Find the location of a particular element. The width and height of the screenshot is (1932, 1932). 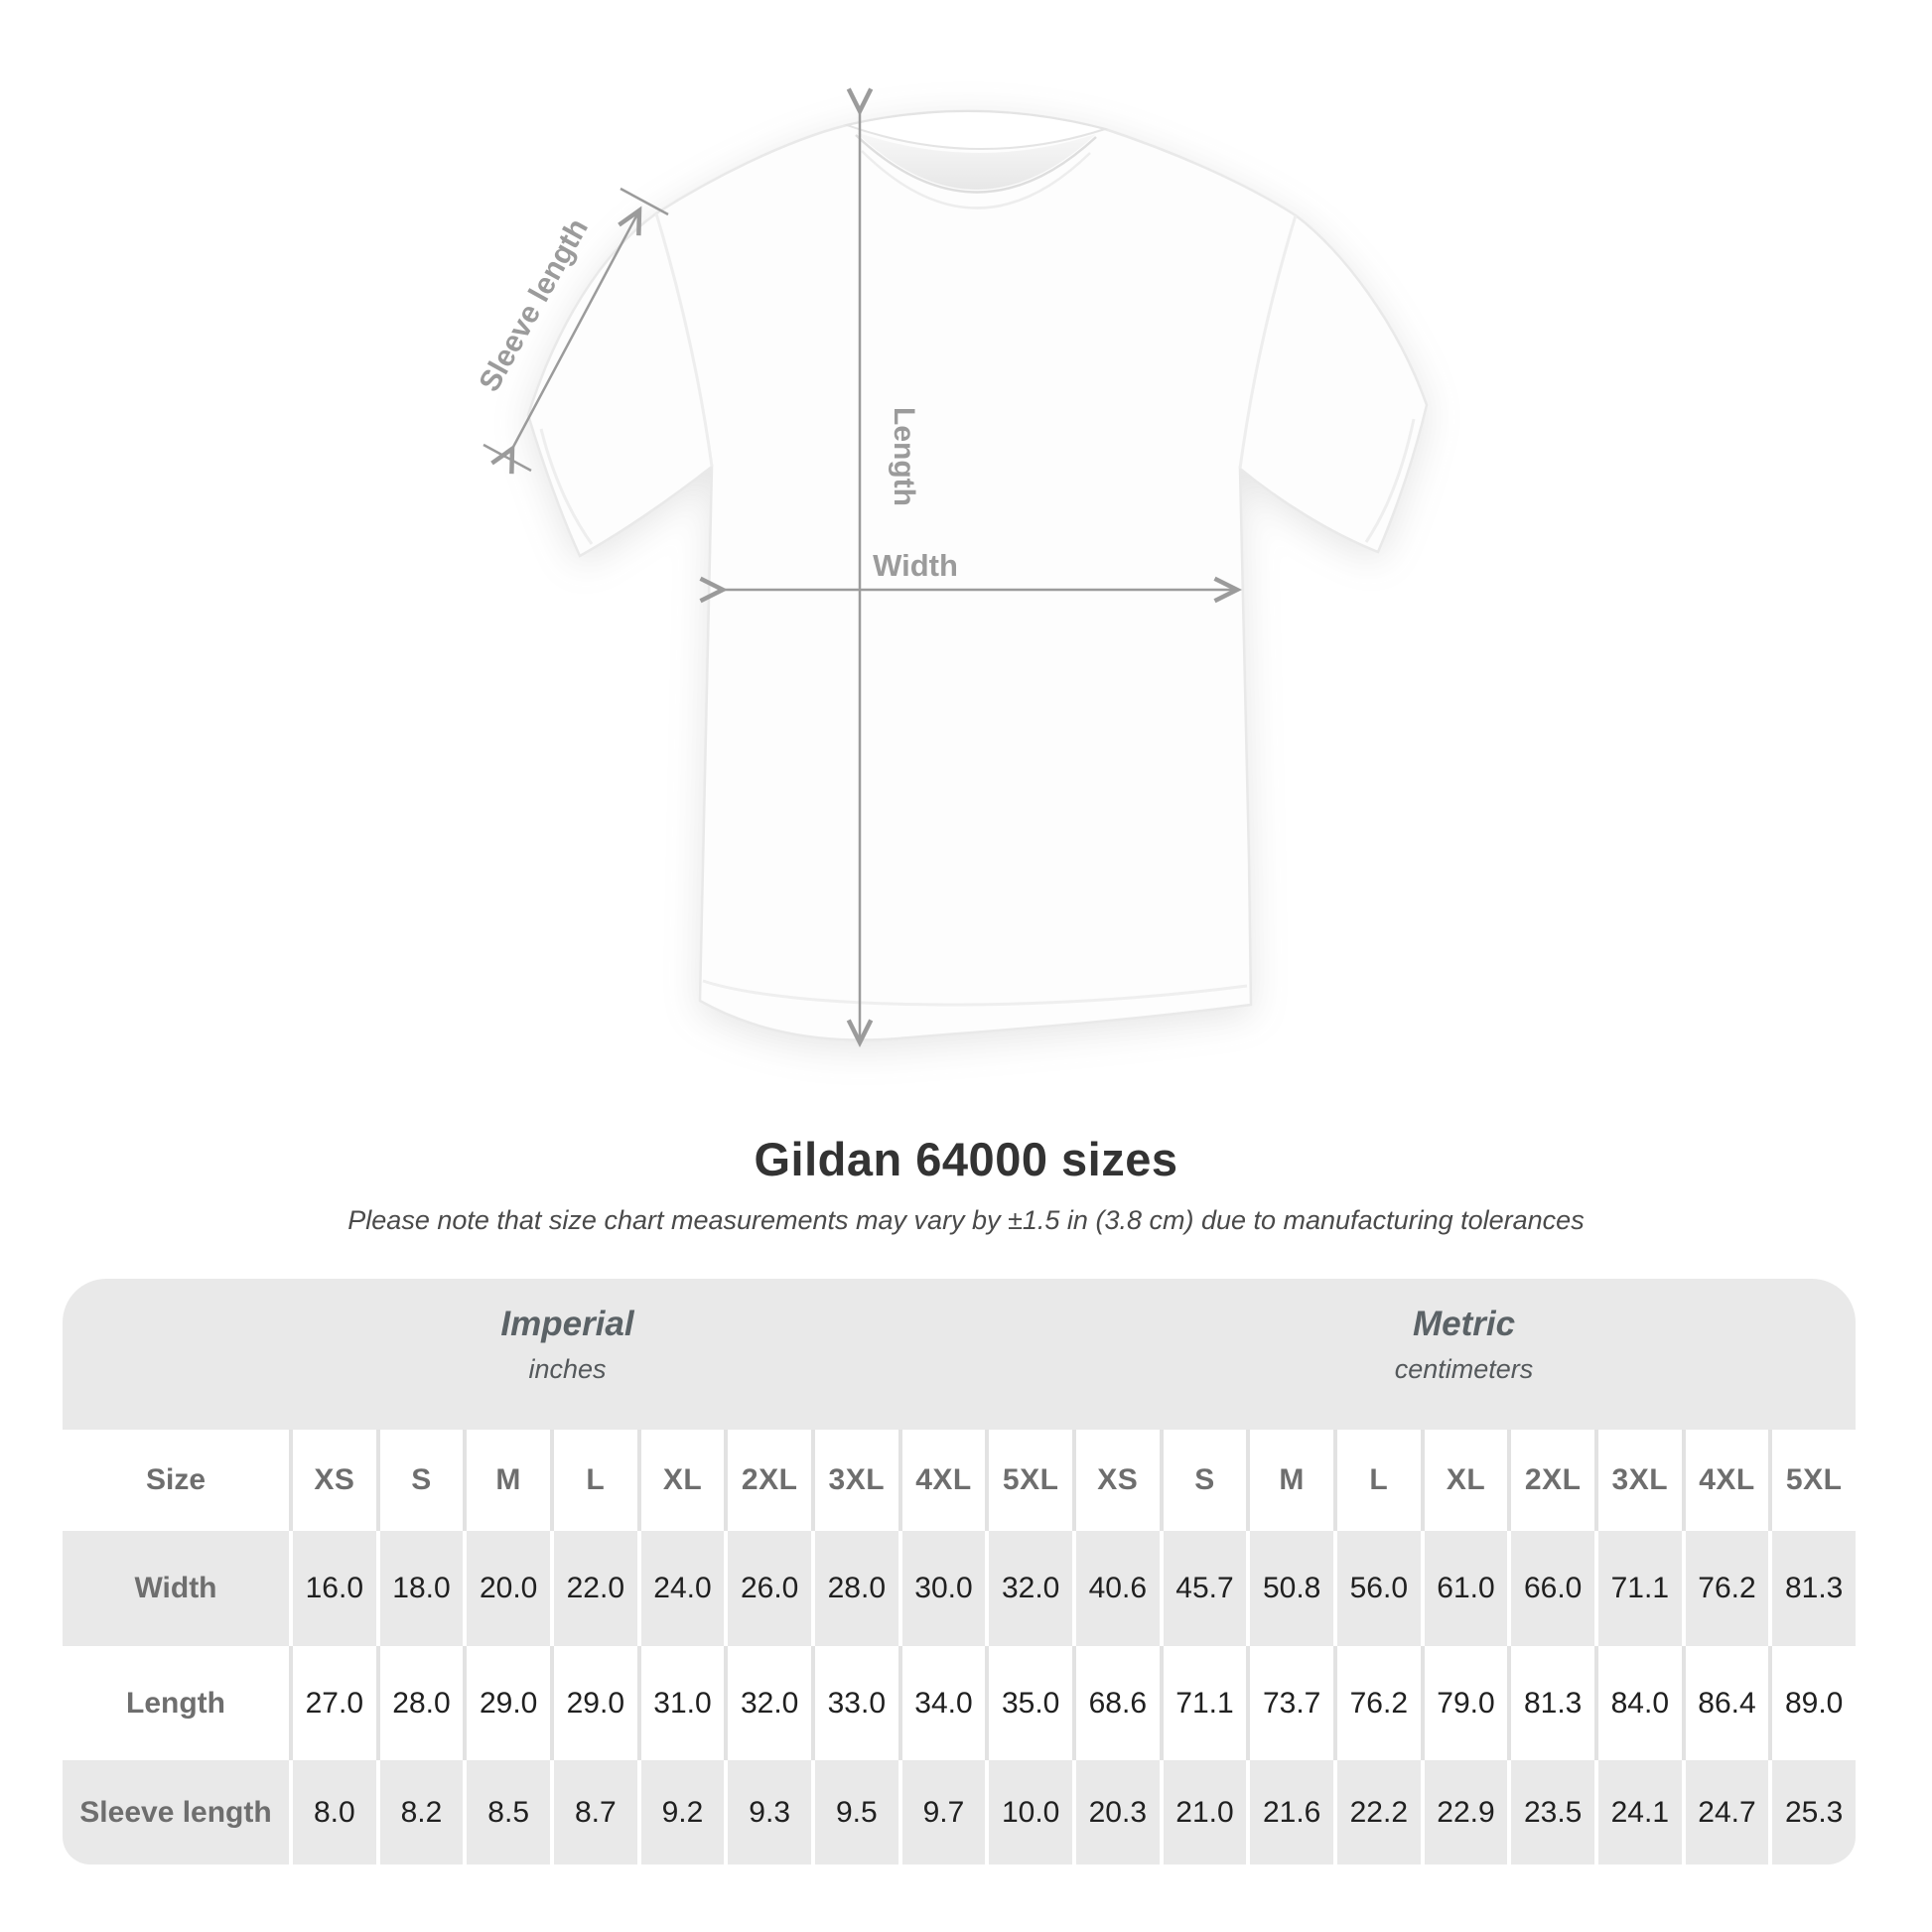

value-cell: 21.6 is located at coordinates (1289, 1812).